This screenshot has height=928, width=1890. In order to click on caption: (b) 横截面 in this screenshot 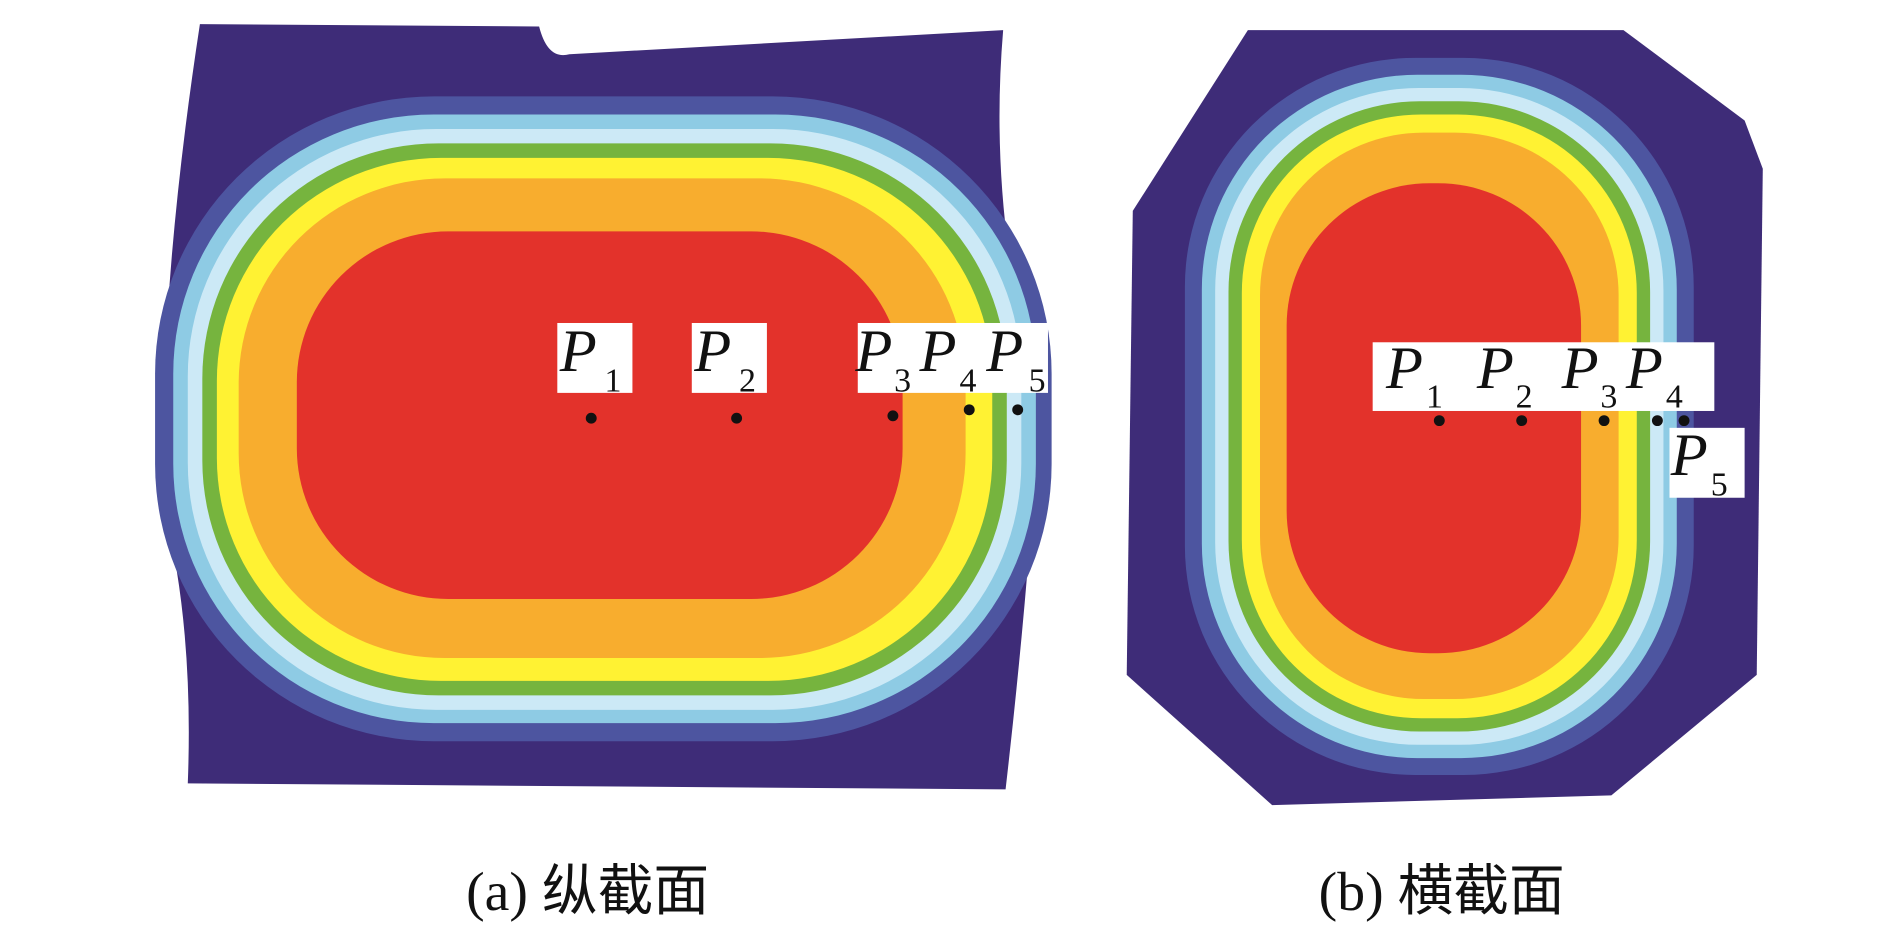, I will do `click(1442, 892)`.